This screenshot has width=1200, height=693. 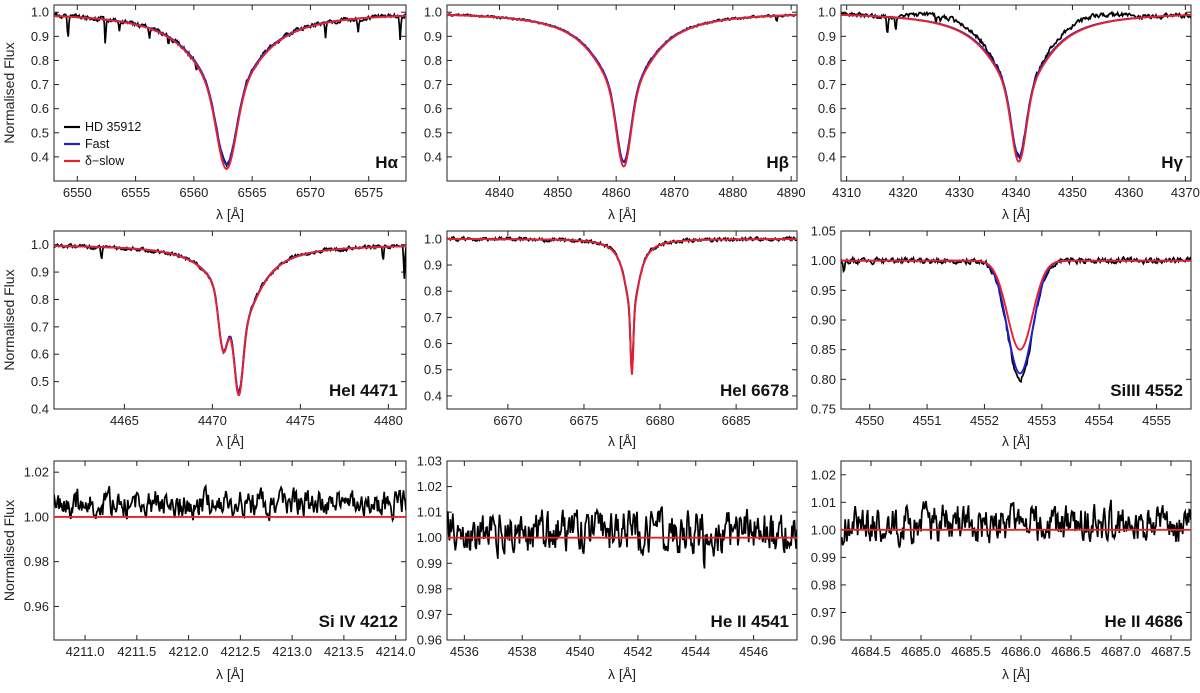 I want to click on y-tick-label: 0.95, so click(x=823, y=290).